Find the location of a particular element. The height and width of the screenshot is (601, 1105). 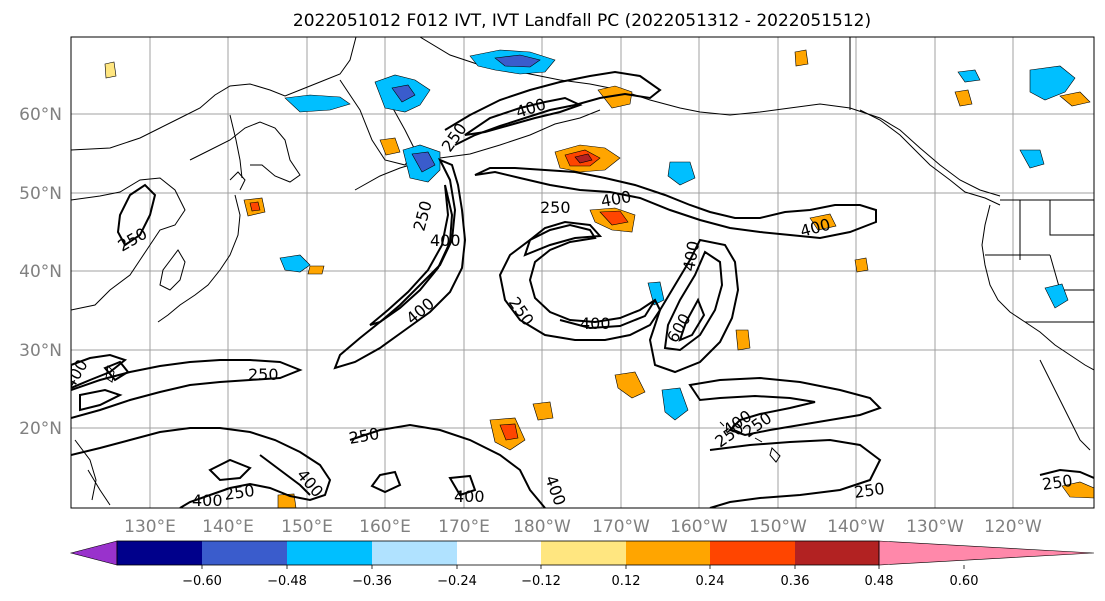

pc-positive-blob-mexico is located at coordinates (1077, 490).